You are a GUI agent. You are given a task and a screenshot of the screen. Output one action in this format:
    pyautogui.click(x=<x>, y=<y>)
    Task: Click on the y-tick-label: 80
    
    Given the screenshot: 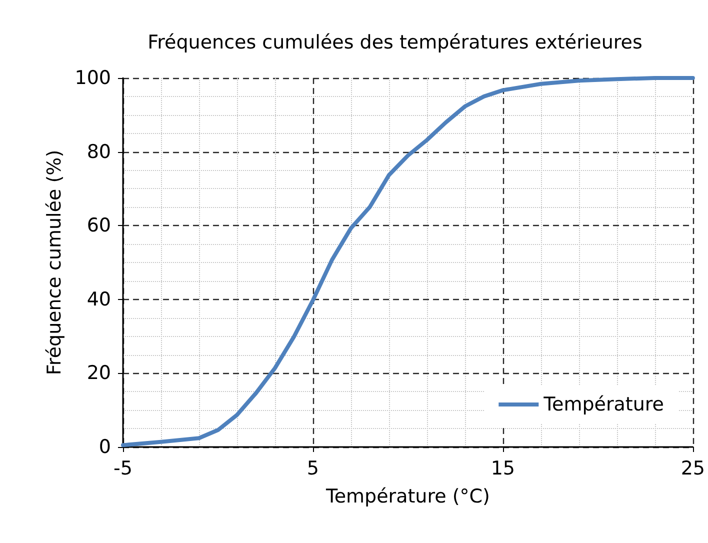 What is the action you would take?
    pyautogui.click(x=98, y=151)
    